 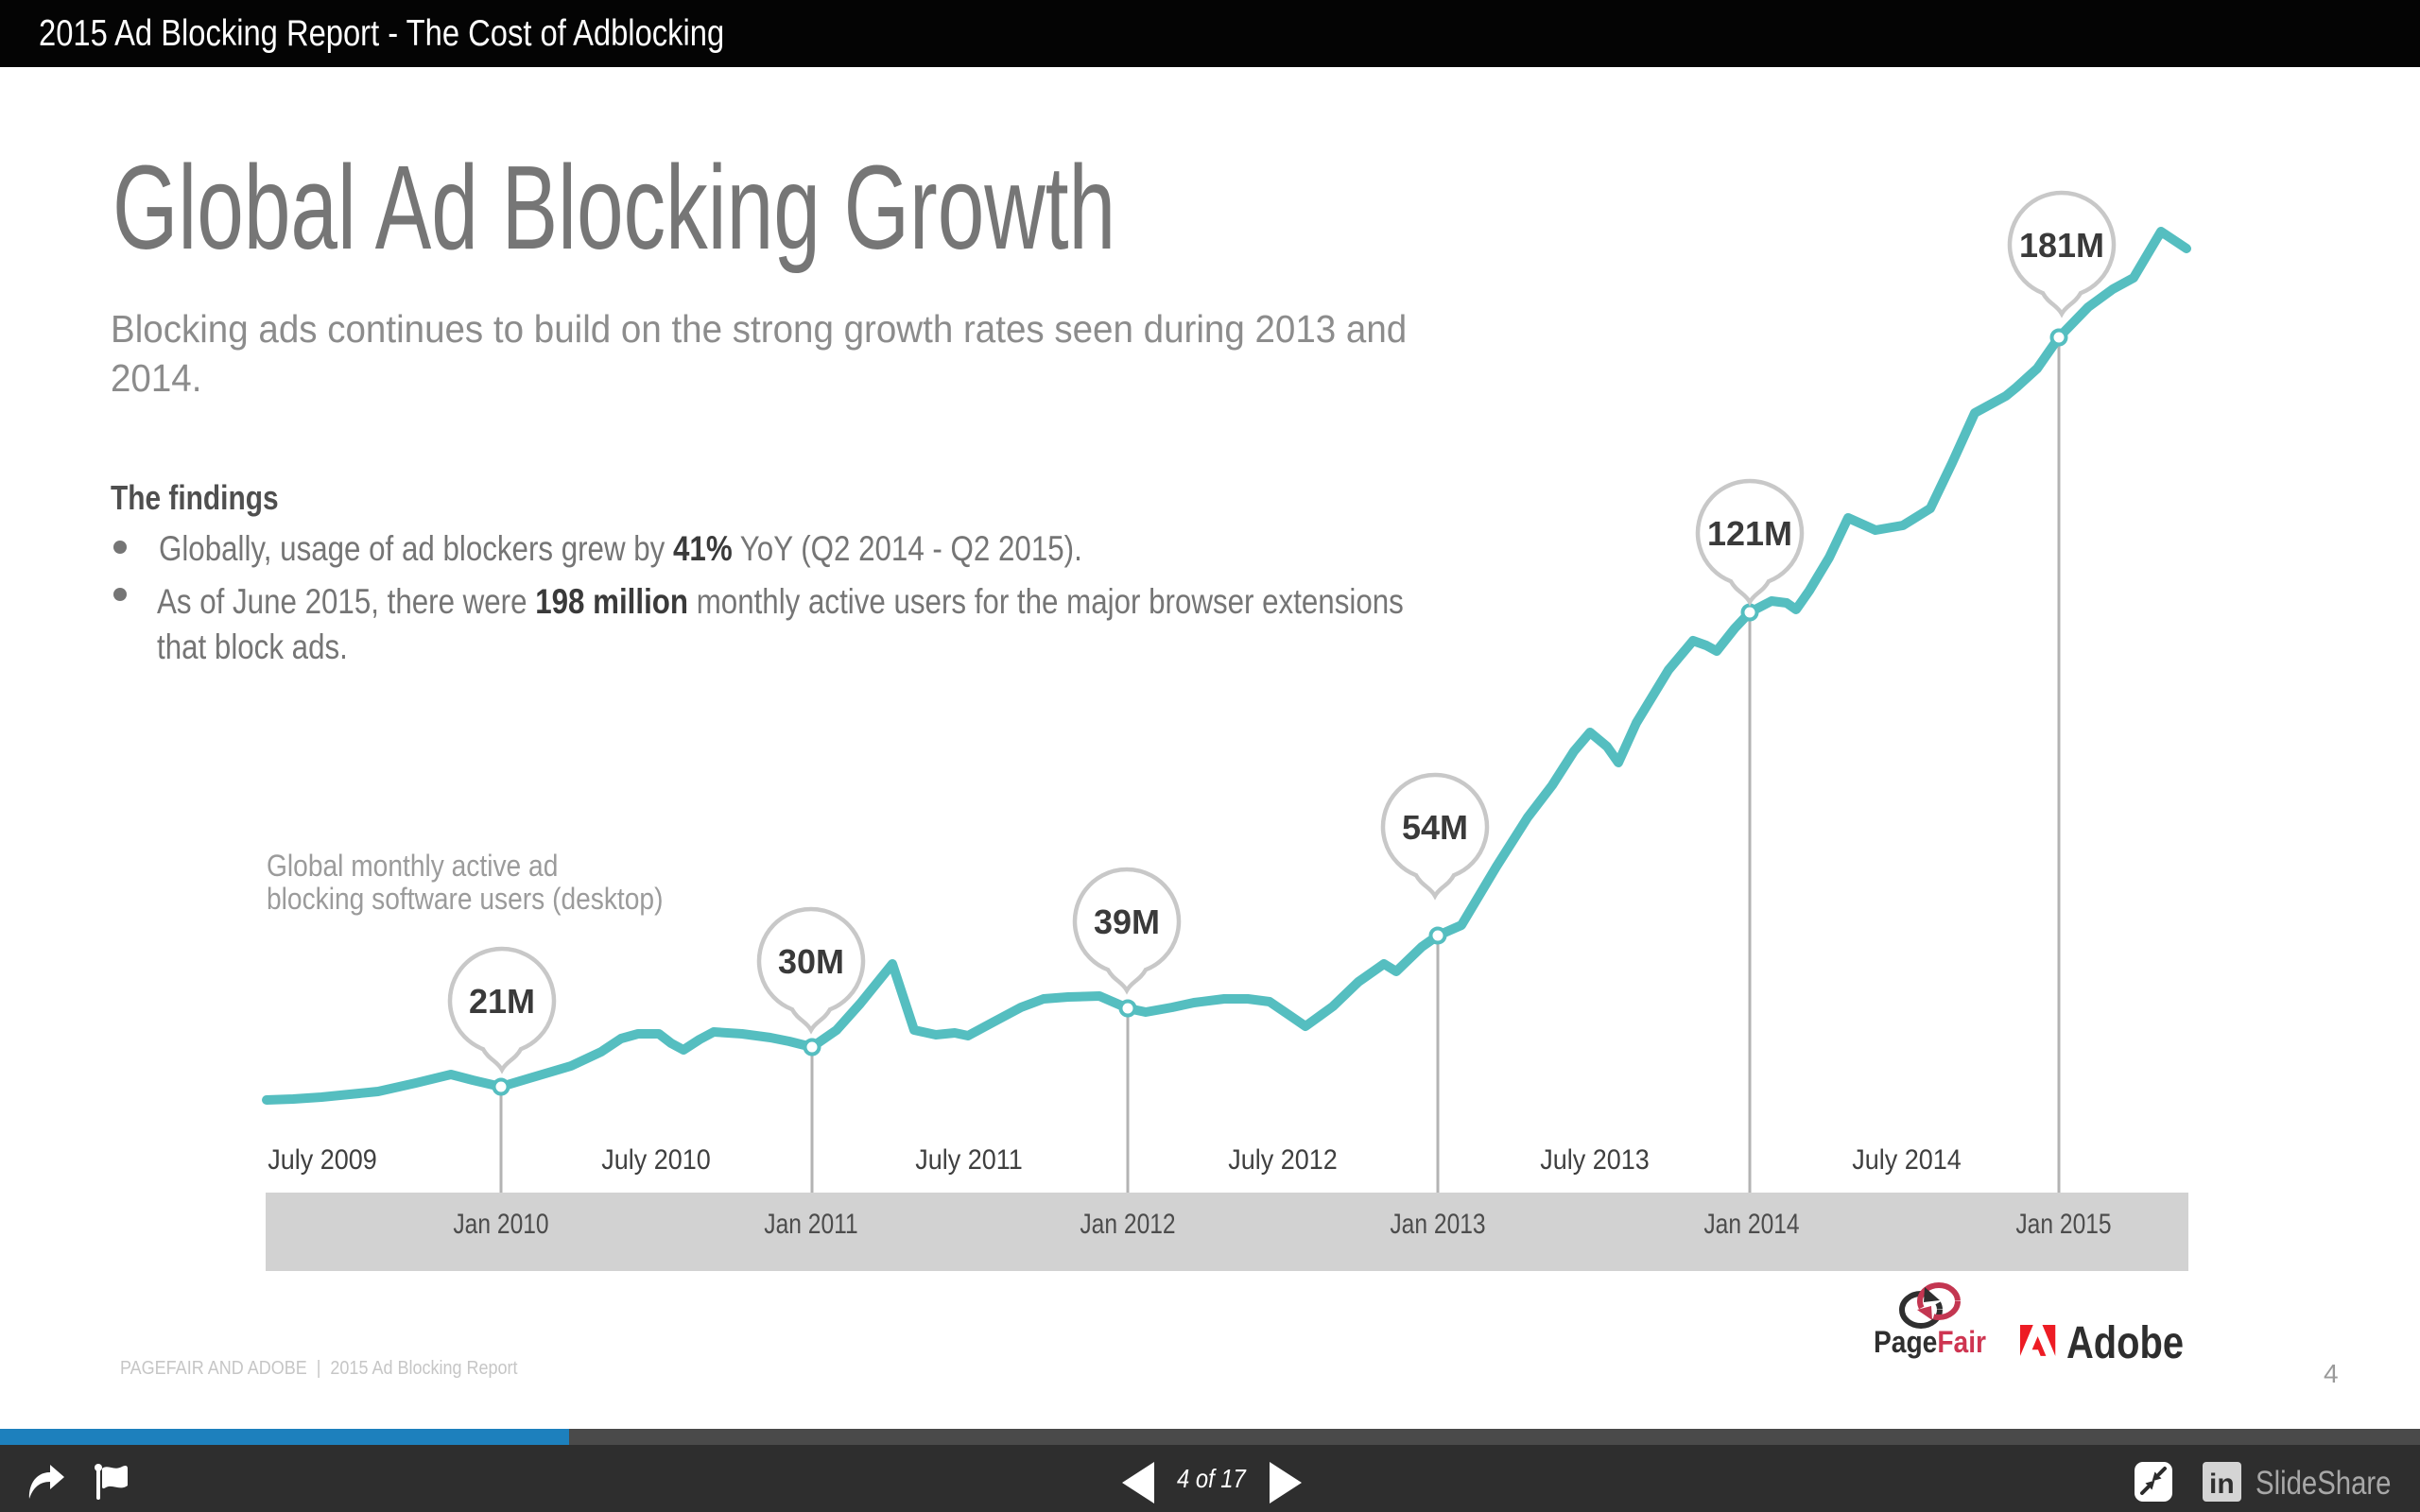 What do you see at coordinates (502, 1001) in the screenshot?
I see `svg-text: 21M` at bounding box center [502, 1001].